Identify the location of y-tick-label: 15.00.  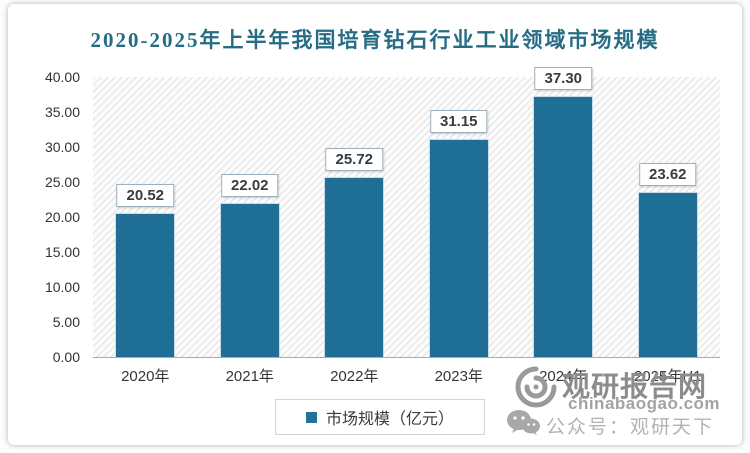
(62, 252).